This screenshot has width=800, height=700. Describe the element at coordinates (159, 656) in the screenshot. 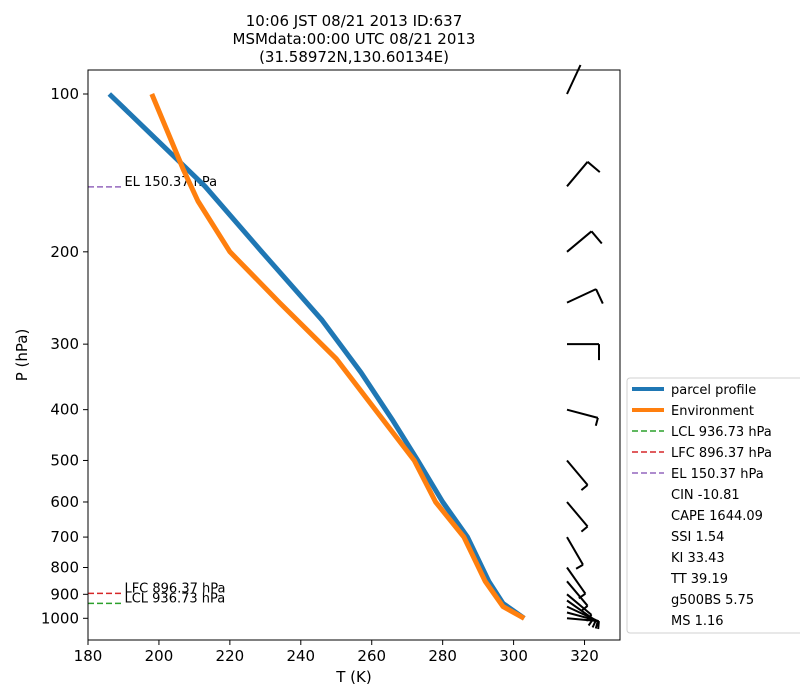

I see `x-tick-label: 200` at that location.